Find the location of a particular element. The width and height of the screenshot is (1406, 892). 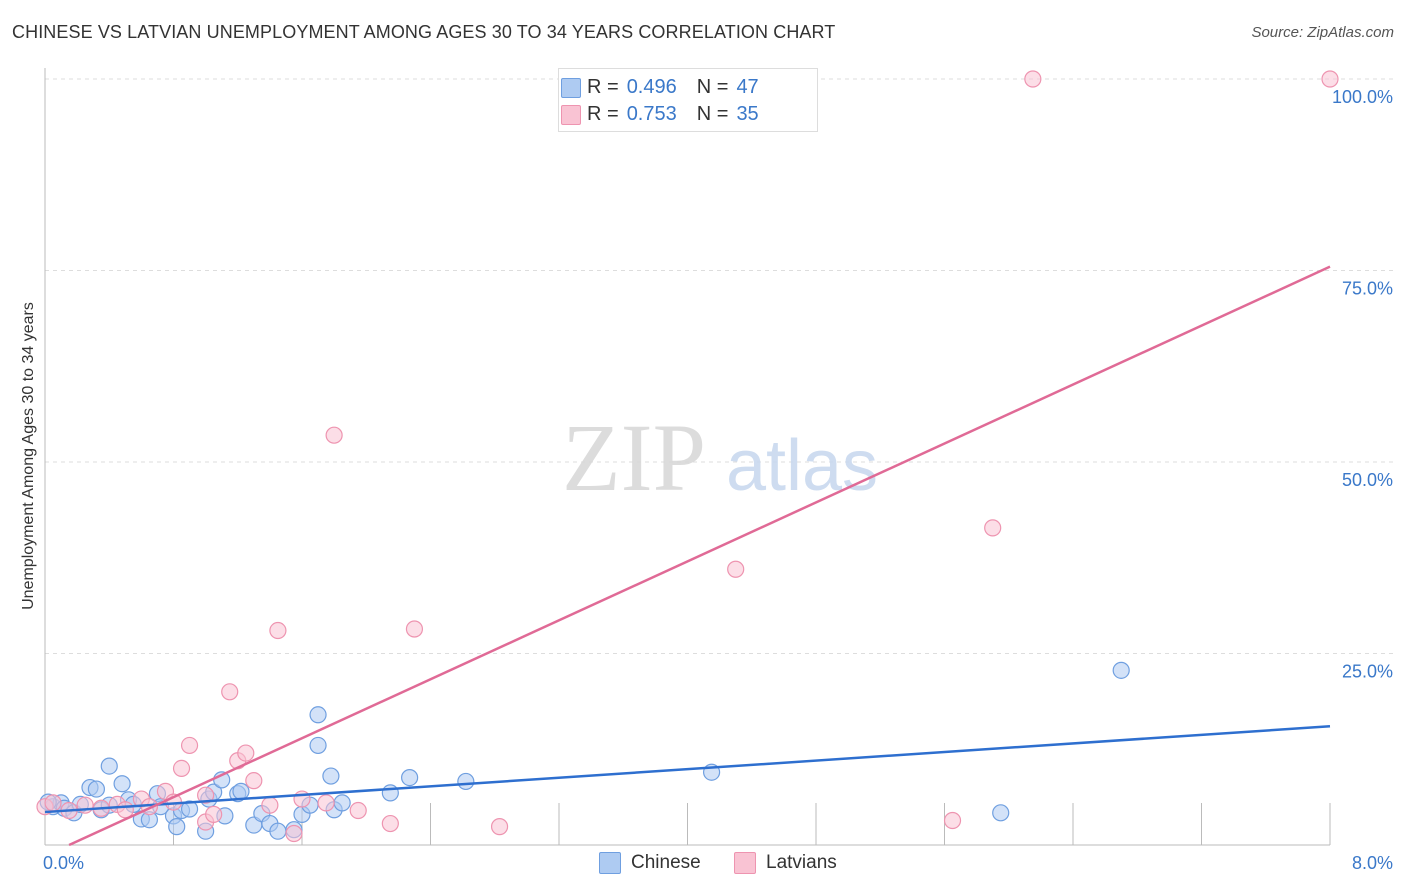

y-tick-label: 75.0% is located at coordinates (1367, 289).